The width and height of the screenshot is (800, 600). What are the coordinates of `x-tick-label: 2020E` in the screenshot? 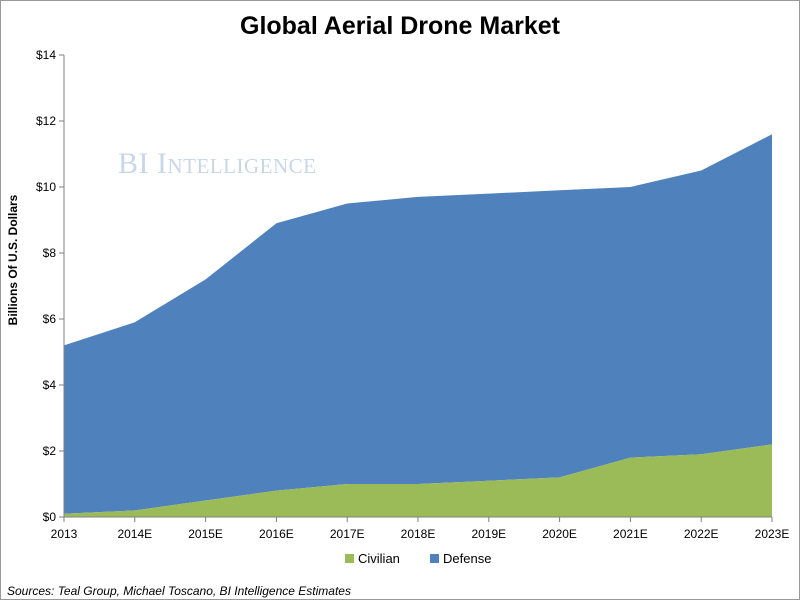 It's located at (559, 534).